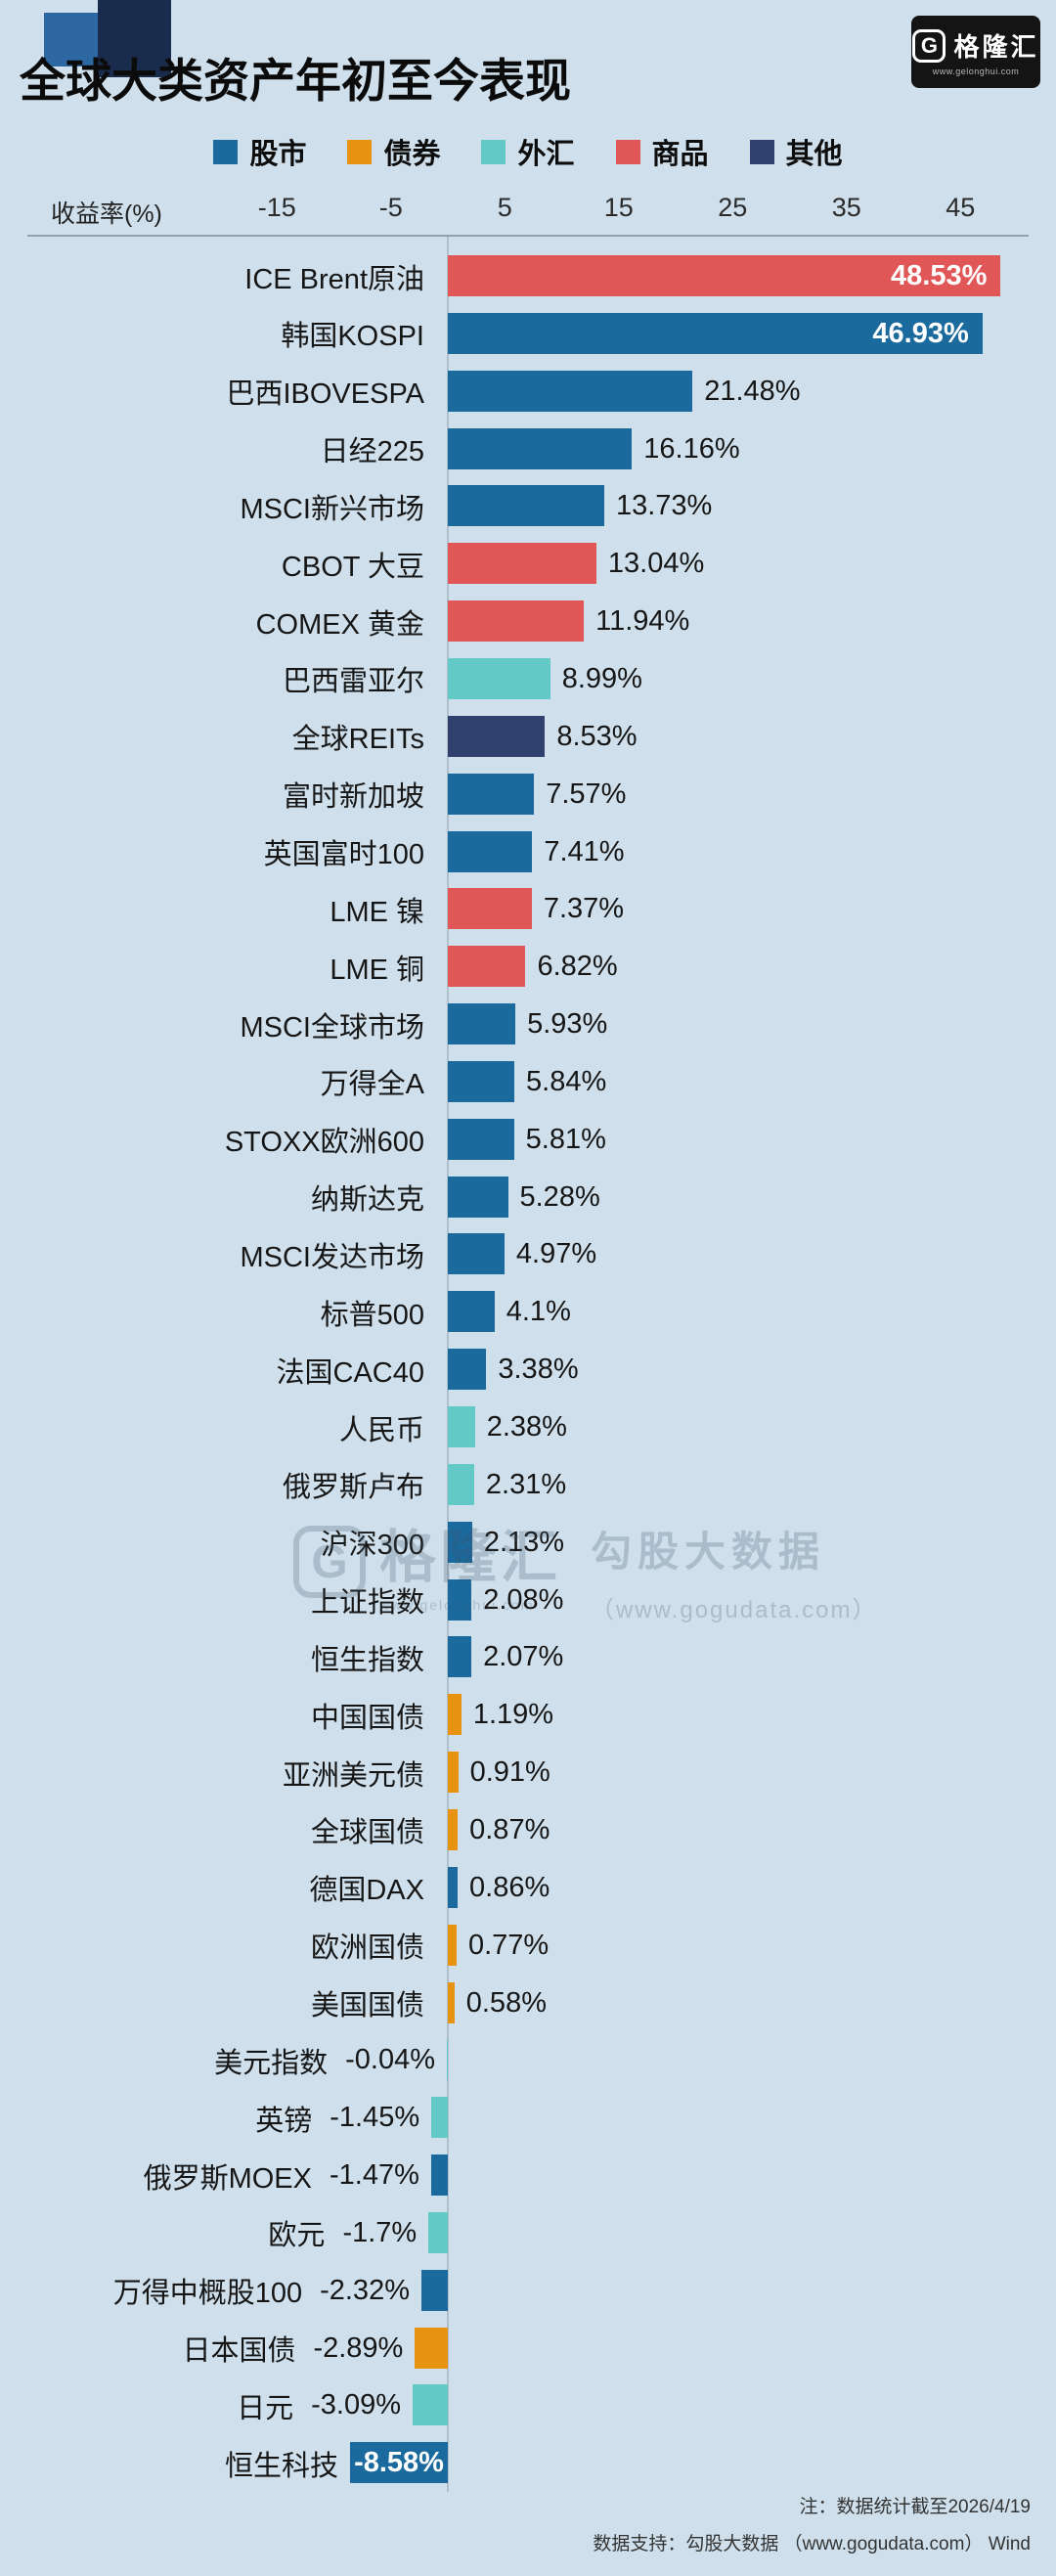 This screenshot has height=2576, width=1056. I want to click on category-label: 全球国债, so click(367, 1833).